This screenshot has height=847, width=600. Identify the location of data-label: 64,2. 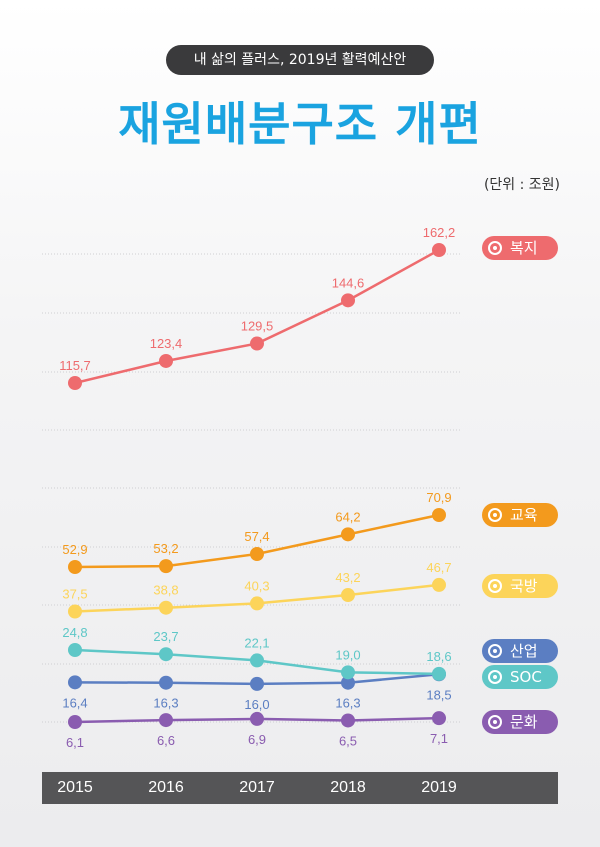
(347, 516).